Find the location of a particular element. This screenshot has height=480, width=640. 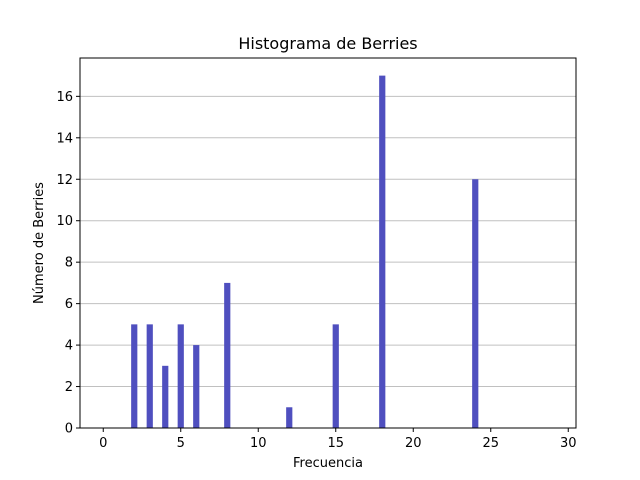

y-tick-label: 6 is located at coordinates (69, 304).